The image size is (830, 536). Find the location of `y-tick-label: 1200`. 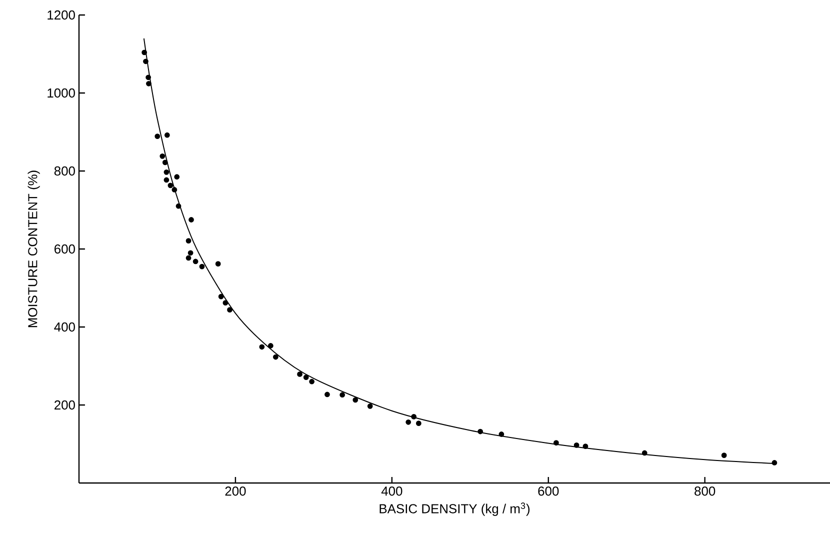

y-tick-label: 1200 is located at coordinates (61, 15).